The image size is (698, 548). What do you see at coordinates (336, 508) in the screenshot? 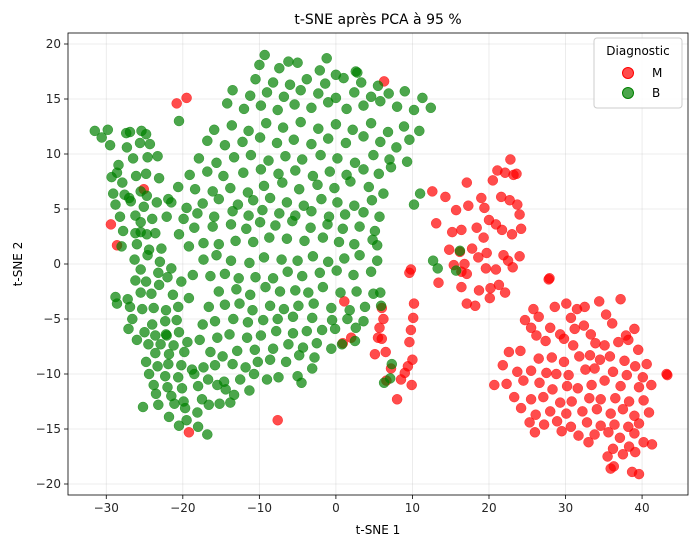
I see `x-tick-label: 0` at bounding box center [336, 508].